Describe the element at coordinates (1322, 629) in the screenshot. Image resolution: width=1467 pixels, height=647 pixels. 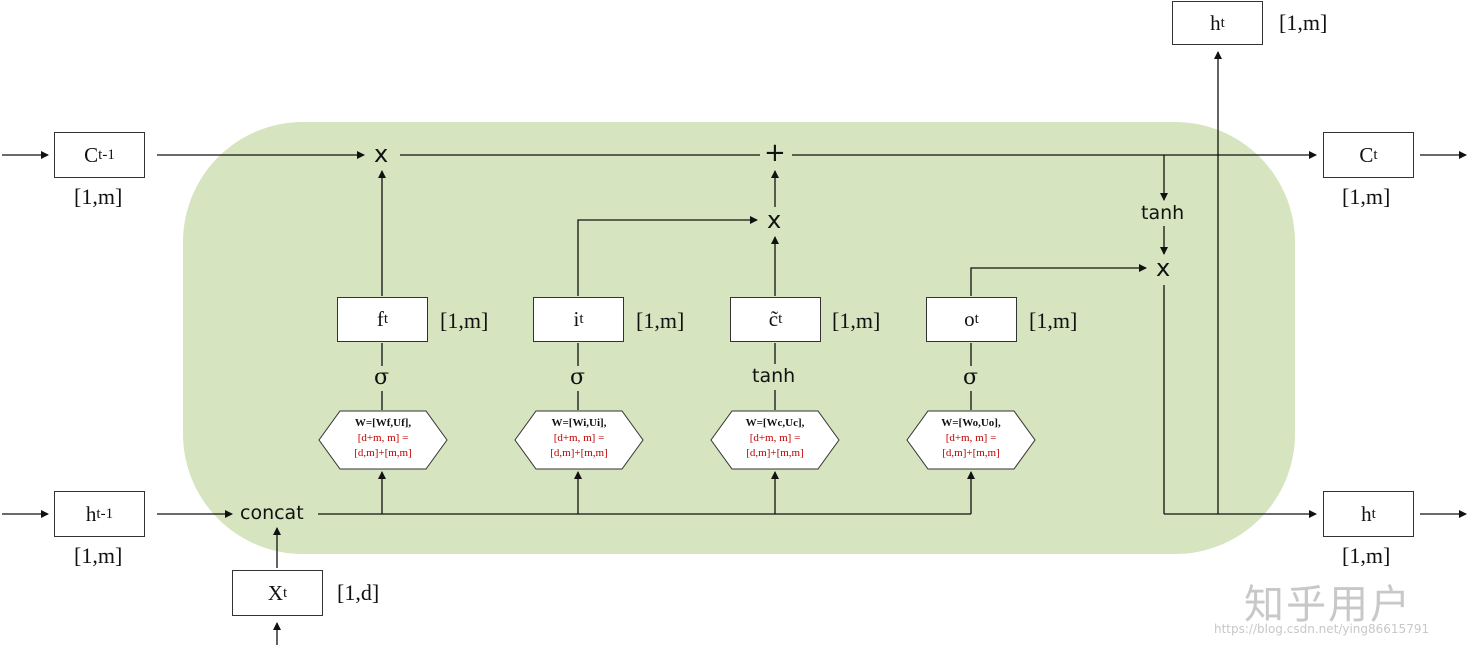
I see `watermark-url: https://blog.csdn.net/ying86615791` at that location.